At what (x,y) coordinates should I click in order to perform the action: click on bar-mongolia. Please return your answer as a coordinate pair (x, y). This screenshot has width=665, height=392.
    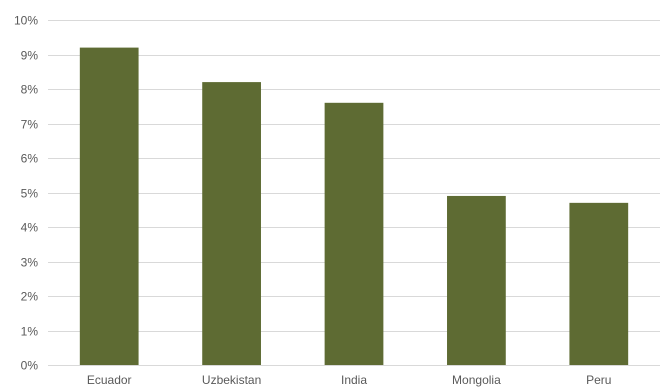
    Looking at the image, I should click on (476, 280).